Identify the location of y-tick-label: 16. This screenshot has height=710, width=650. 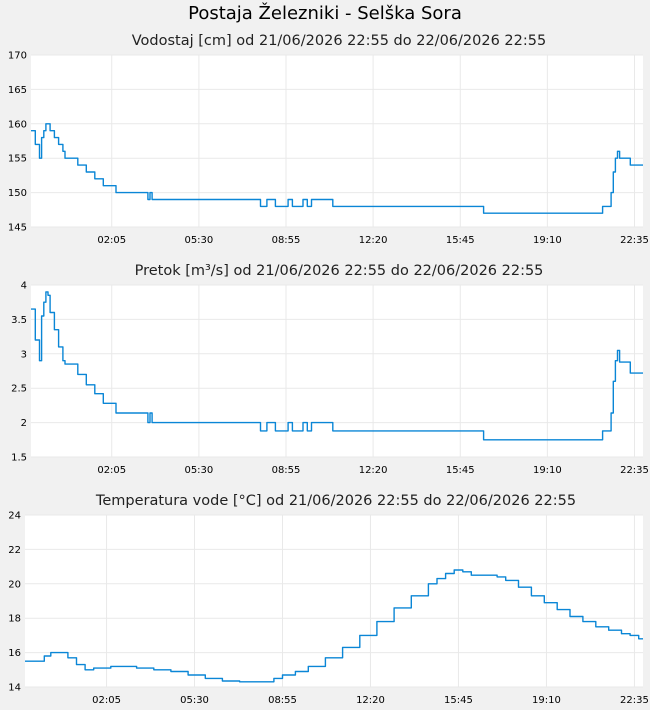
(14, 653).